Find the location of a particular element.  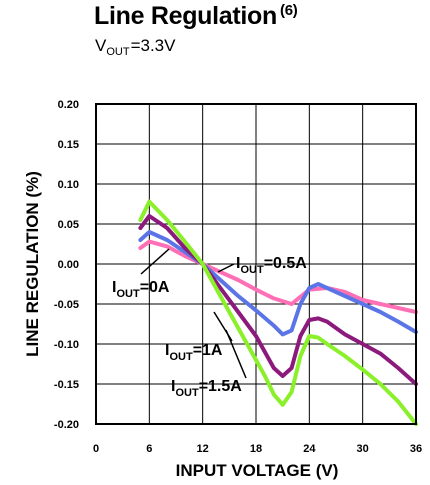

y-tick-label: -0.20 is located at coordinates (66, 425).